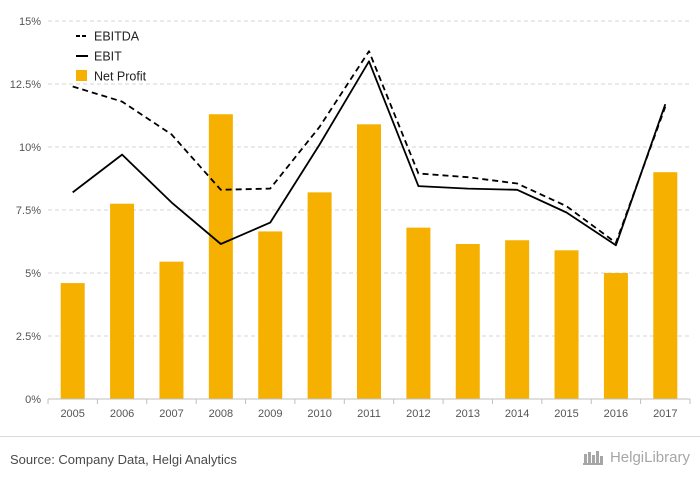 Image resolution: width=700 pixels, height=483 pixels. Describe the element at coordinates (120, 77) in the screenshot. I see `legend-label-net-profit: Net Profit` at that location.